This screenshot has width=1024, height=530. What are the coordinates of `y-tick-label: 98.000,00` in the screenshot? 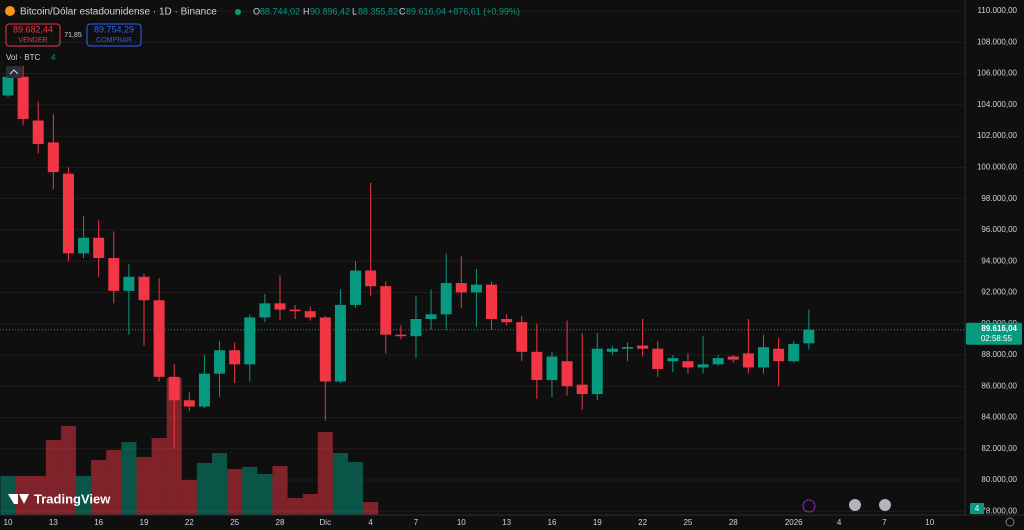 It's located at (999, 198).